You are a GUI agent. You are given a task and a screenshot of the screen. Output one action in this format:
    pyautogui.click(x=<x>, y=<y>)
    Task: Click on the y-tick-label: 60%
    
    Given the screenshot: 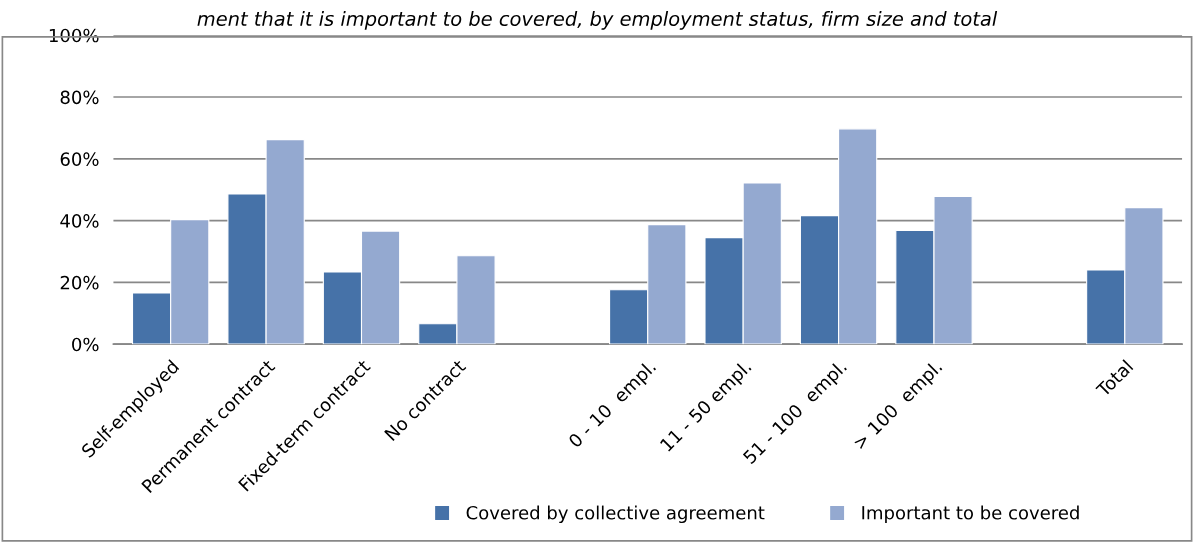 What is the action you would take?
    pyautogui.click(x=79, y=159)
    